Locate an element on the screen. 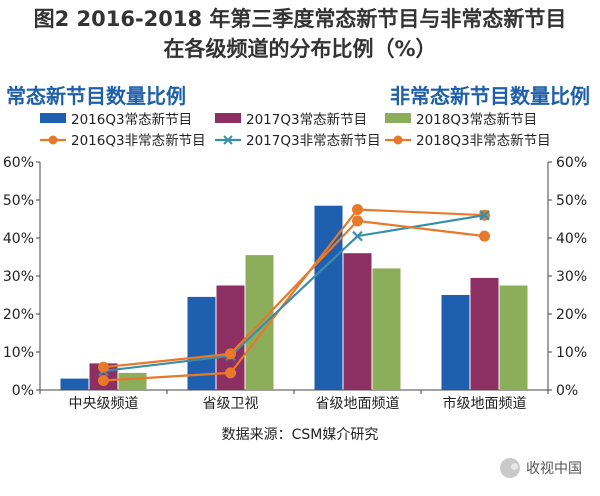  y-tick-label-left: 0% is located at coordinates (23, 391).